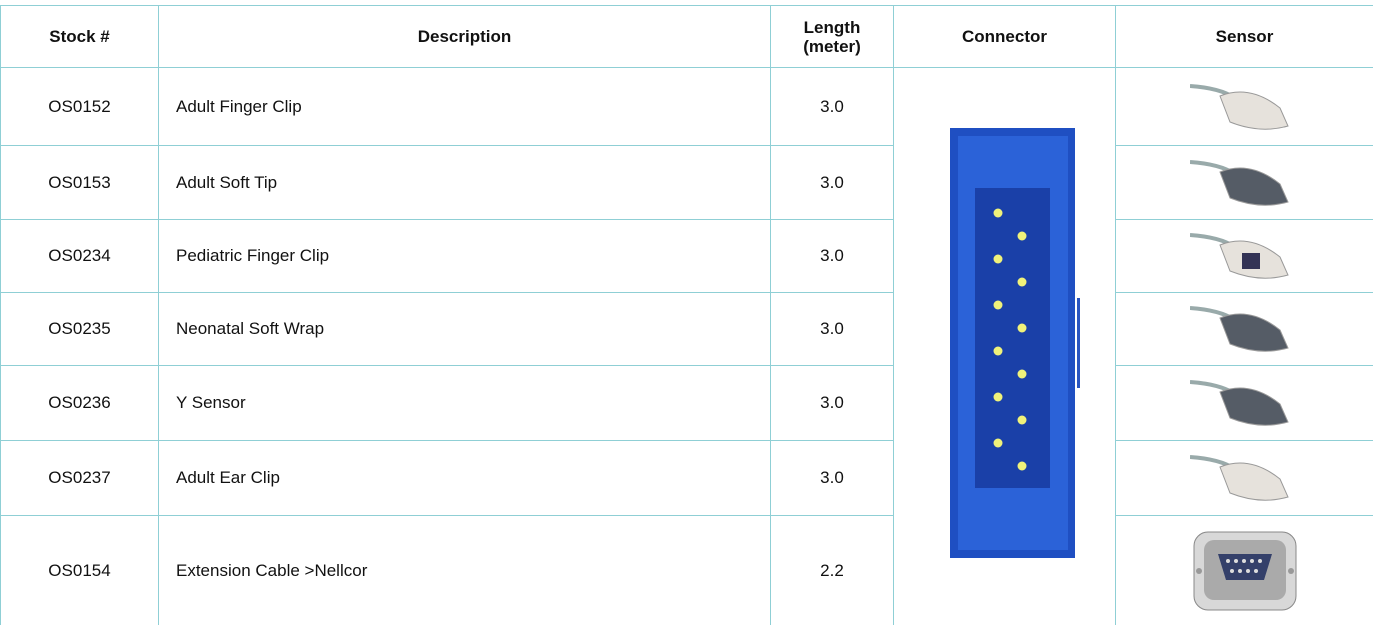 This screenshot has width=1373, height=625. Describe the element at coordinates (832, 570) in the screenshot. I see `length-cell: 2.2` at that location.